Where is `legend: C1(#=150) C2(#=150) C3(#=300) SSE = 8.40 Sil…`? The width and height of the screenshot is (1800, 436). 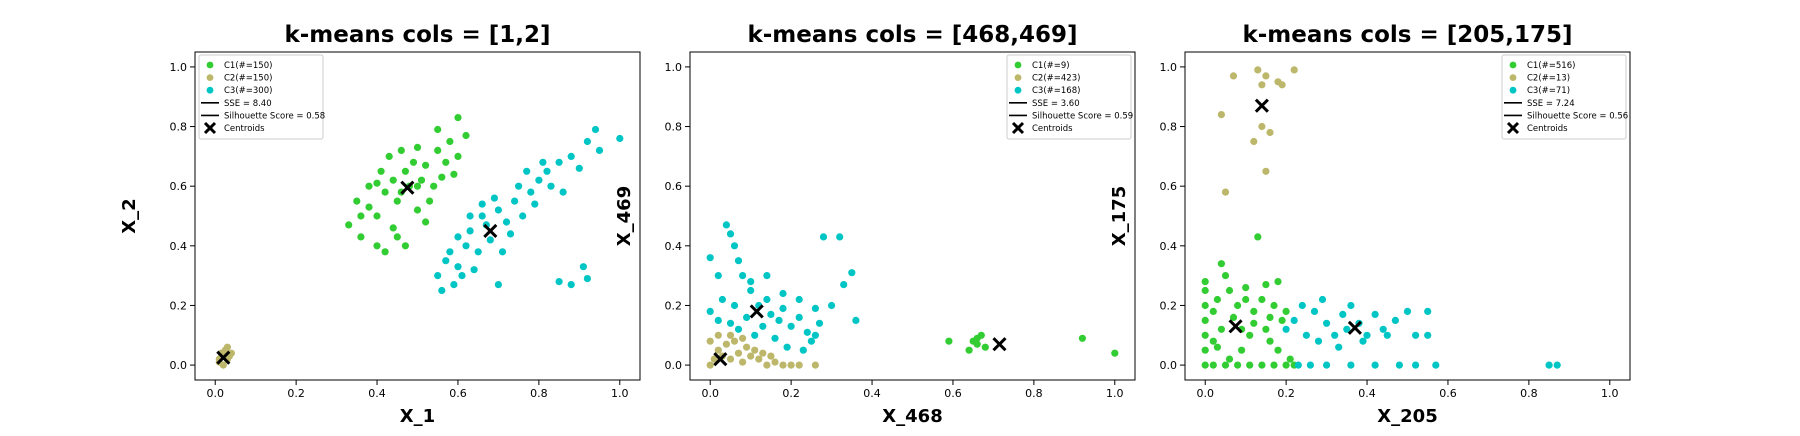
legend: C1(#=150) C2(#=150) C3(#=300) SSE = 8.40 Sil… is located at coordinates (261, 97).